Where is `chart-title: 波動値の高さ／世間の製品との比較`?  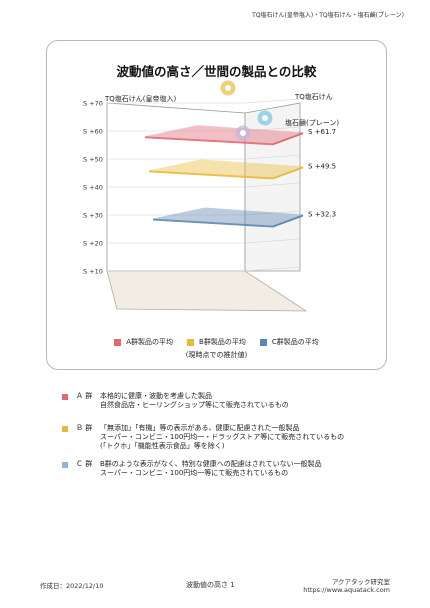
chart-title: 波動値の高さ／世間の製品との比較 is located at coordinates (216, 71).